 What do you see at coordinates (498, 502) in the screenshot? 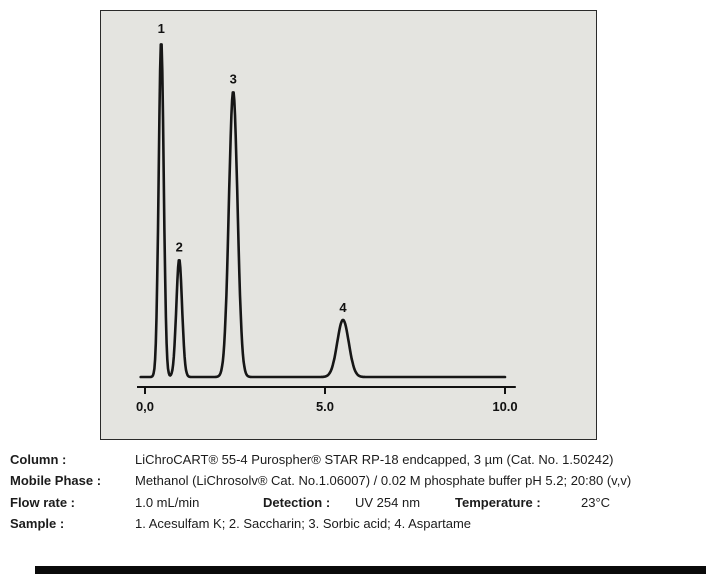
I see `temperature-label: Temperature :` at bounding box center [498, 502].